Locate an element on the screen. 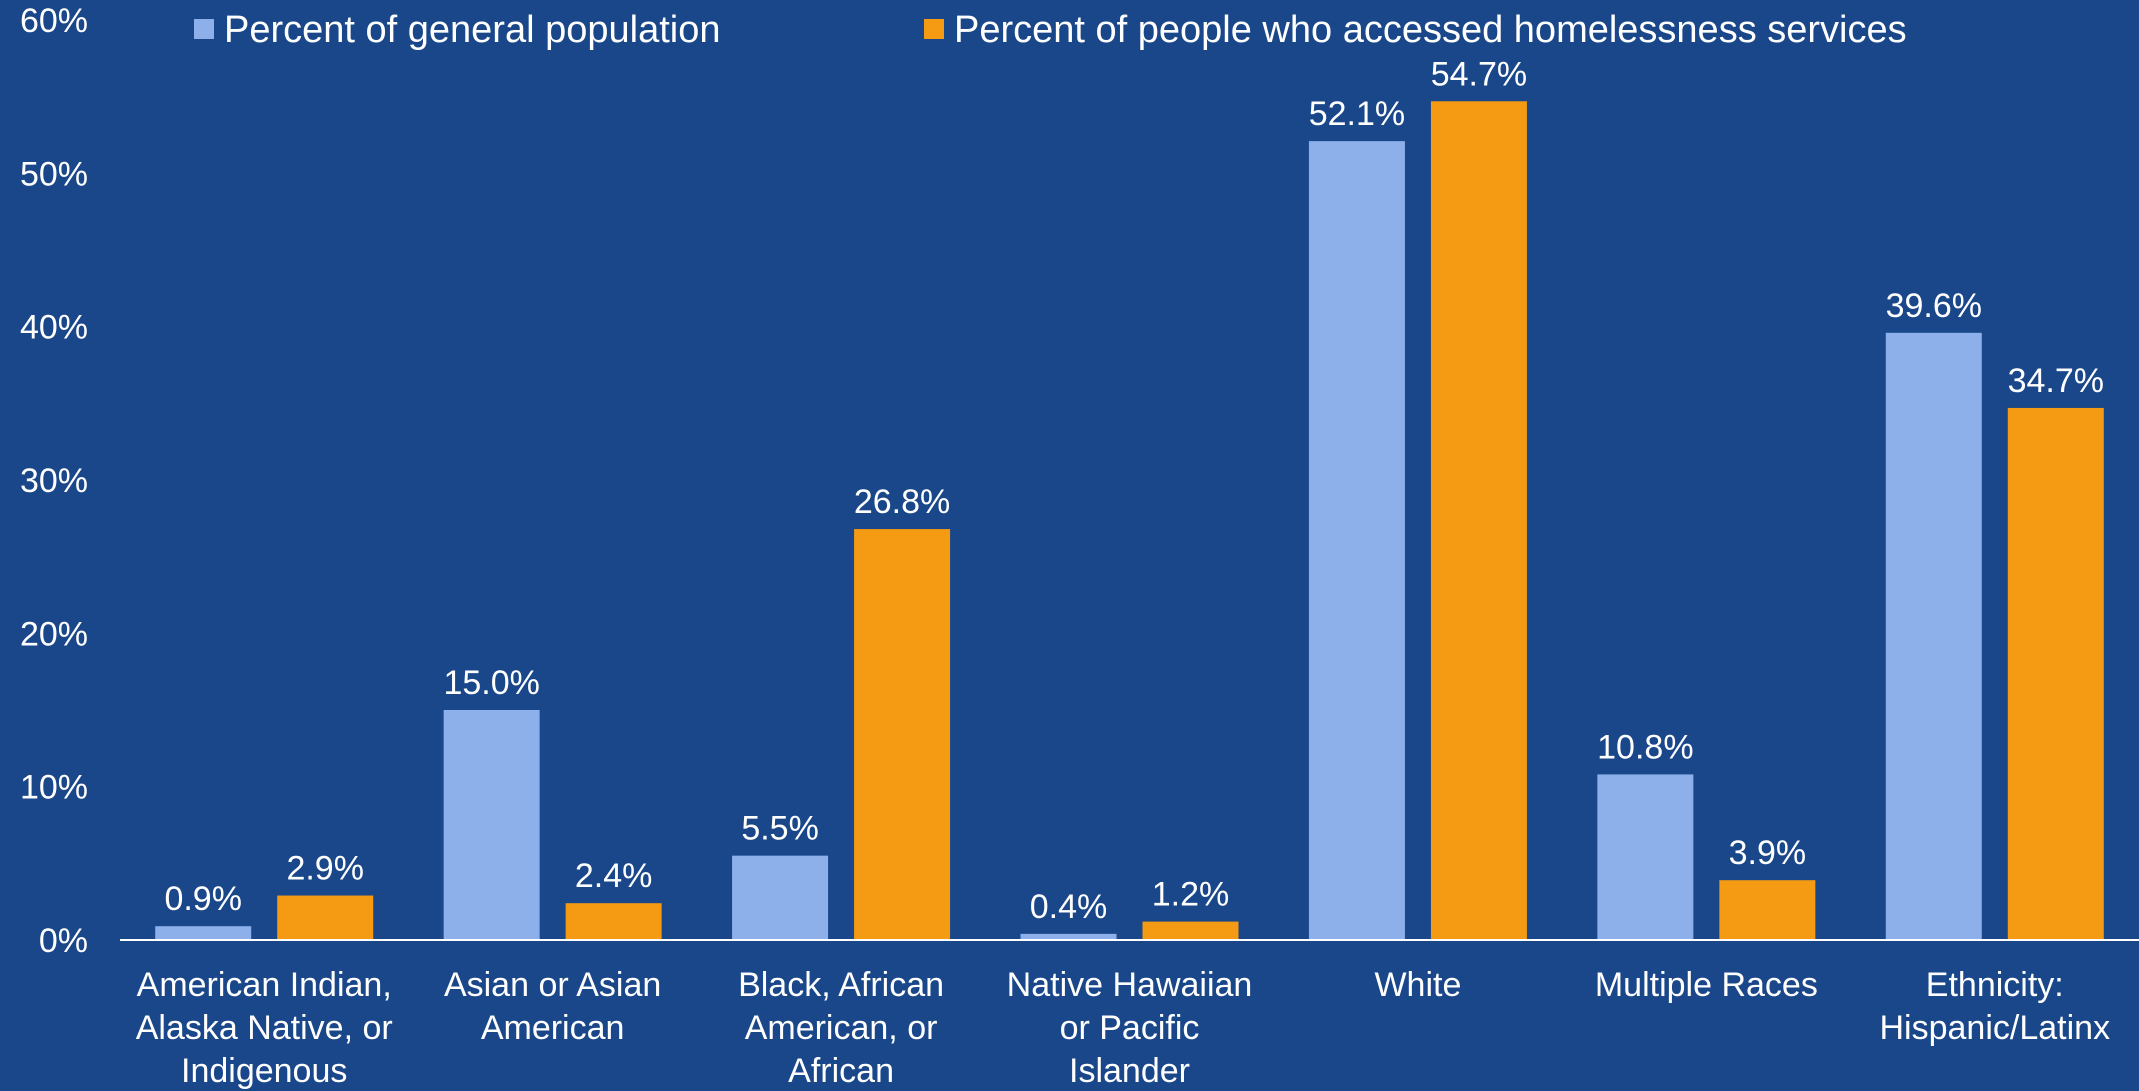 This screenshot has height=1091, width=2139. y-tick-label: 10% is located at coordinates (54, 788).